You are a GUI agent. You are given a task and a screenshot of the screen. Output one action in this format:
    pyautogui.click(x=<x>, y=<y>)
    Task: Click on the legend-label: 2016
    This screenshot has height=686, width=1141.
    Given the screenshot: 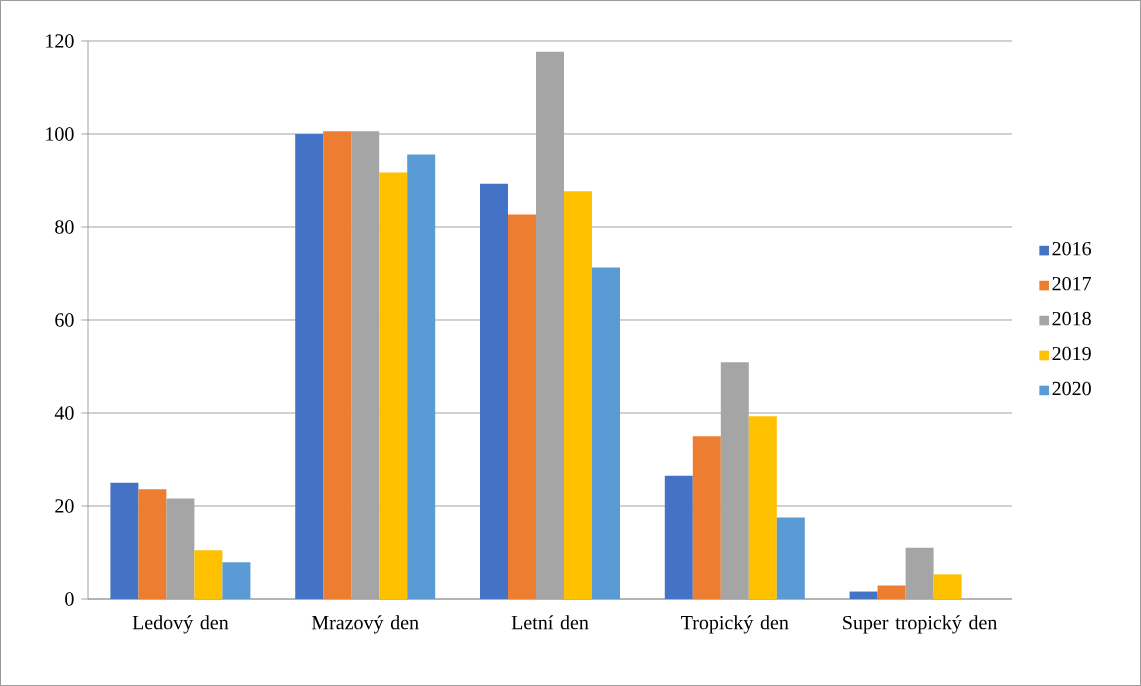 What is the action you would take?
    pyautogui.click(x=1072, y=248)
    